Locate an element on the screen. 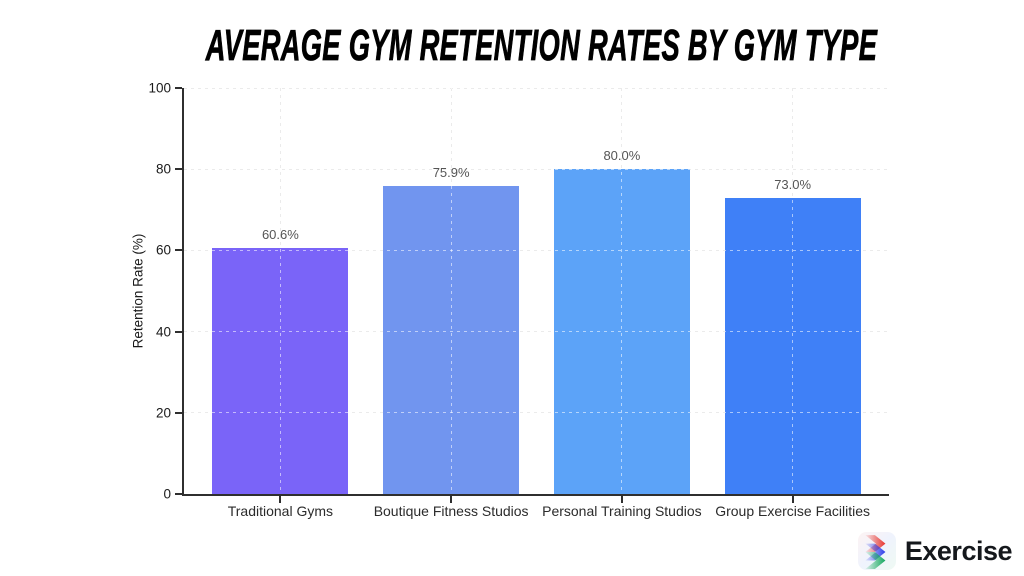 The height and width of the screenshot is (576, 1024). y-tick-label: 80 is located at coordinates (163, 169).